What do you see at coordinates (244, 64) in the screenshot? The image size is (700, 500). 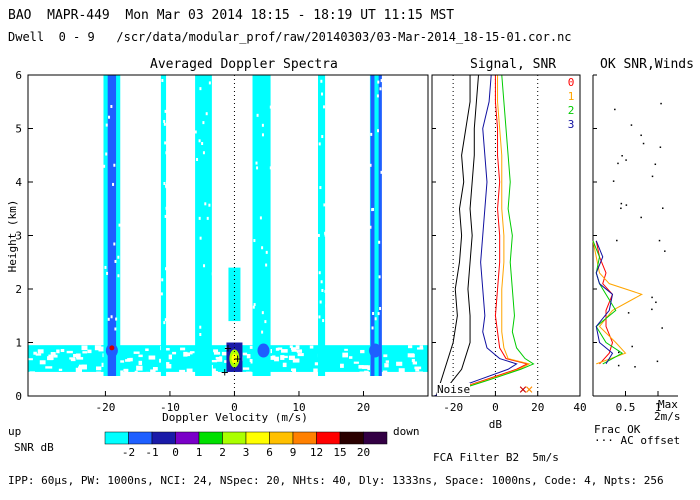 I see `spectra-panel-title: Averaged Doppler Spectra` at bounding box center [244, 64].